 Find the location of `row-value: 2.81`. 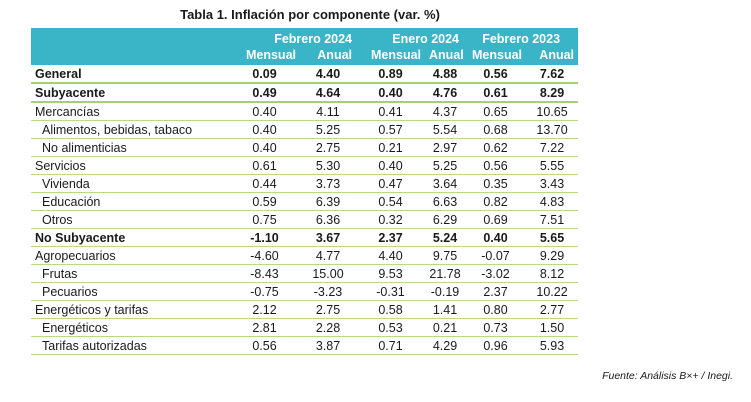

row-value: 2.81 is located at coordinates (264, 327).